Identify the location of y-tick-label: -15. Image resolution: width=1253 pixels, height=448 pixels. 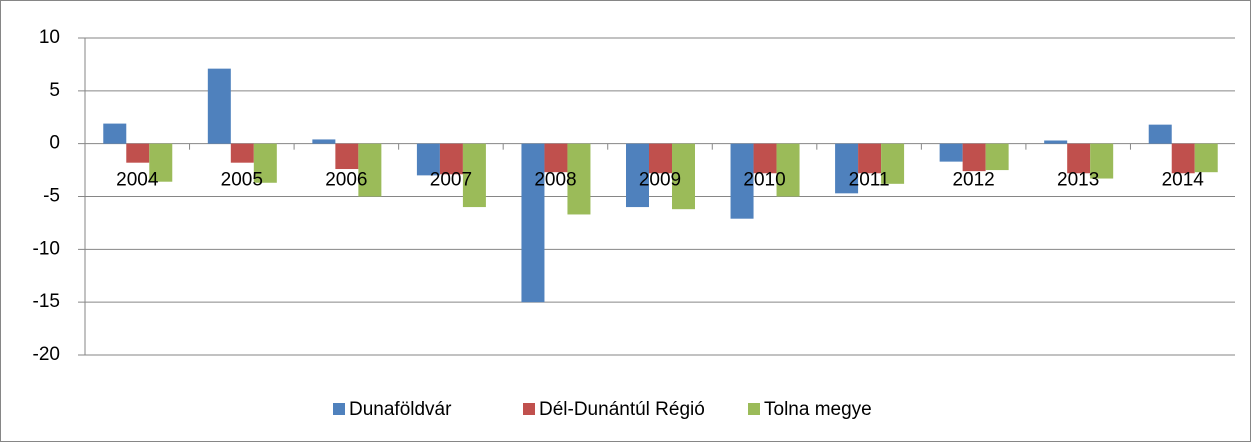
(46, 301).